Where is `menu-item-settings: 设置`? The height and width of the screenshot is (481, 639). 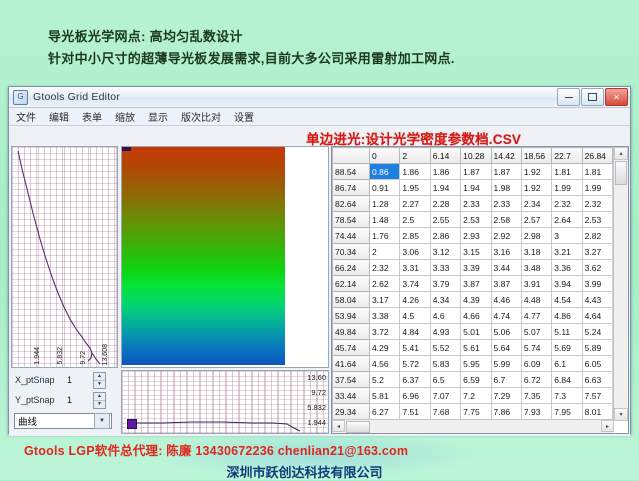
menu-item-settings: 设置 is located at coordinates (244, 118).